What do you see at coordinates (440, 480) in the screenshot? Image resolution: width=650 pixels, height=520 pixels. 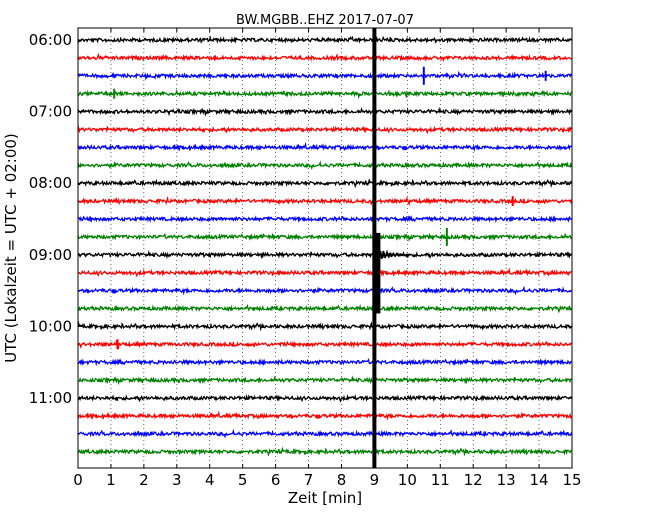 I see `x-tick-label: 11` at bounding box center [440, 480].